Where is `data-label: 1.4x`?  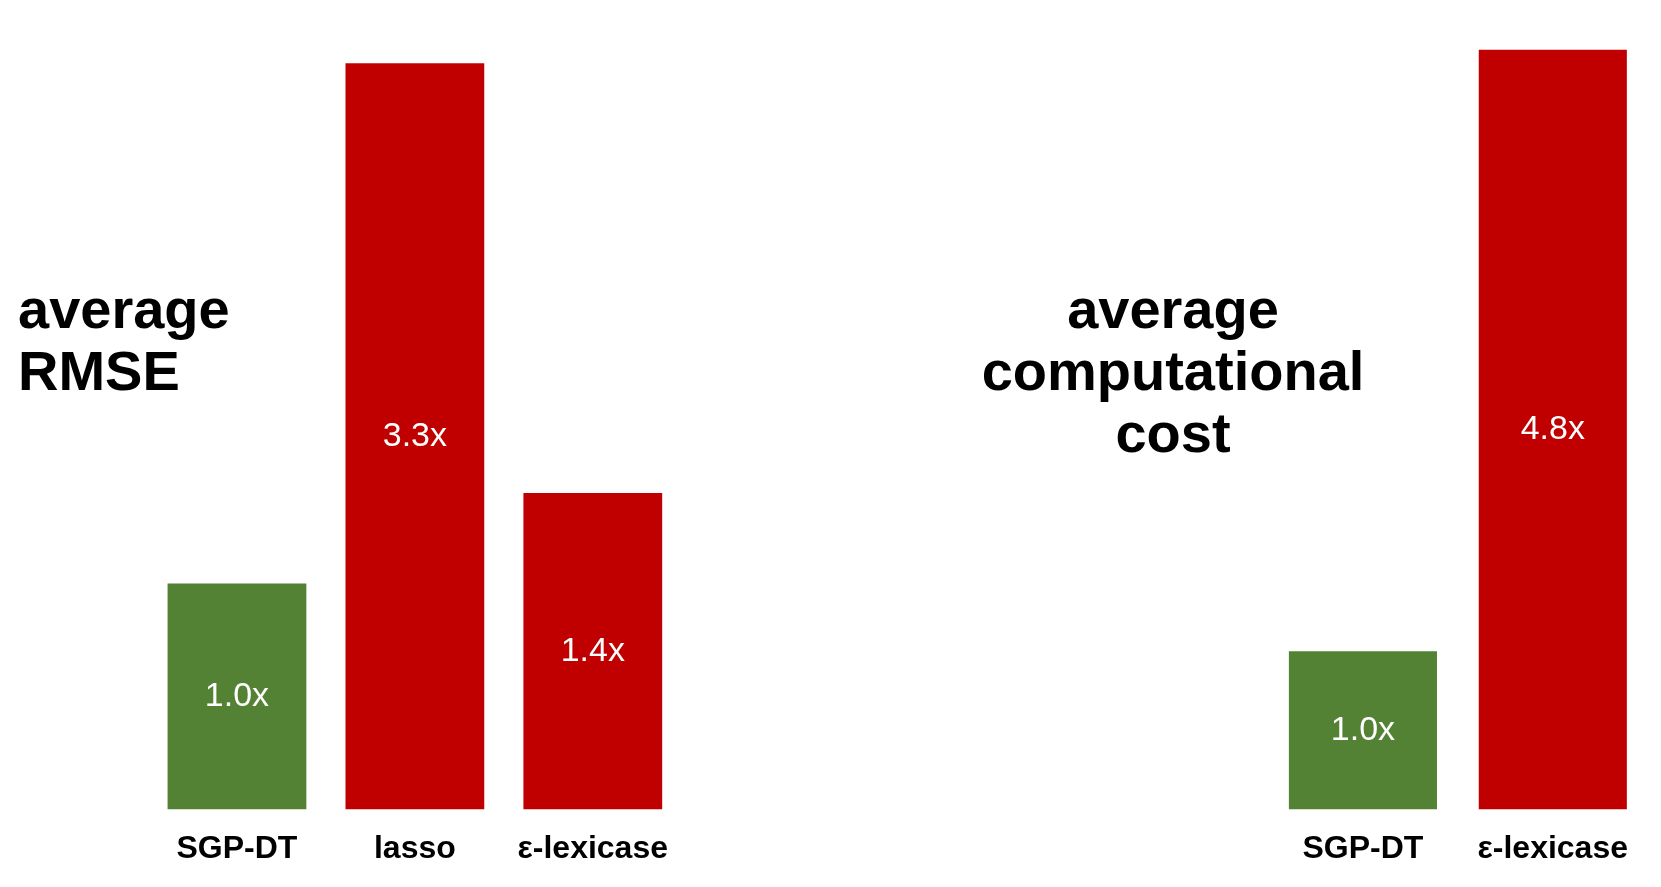
data-label: 1.4x is located at coordinates (592, 648).